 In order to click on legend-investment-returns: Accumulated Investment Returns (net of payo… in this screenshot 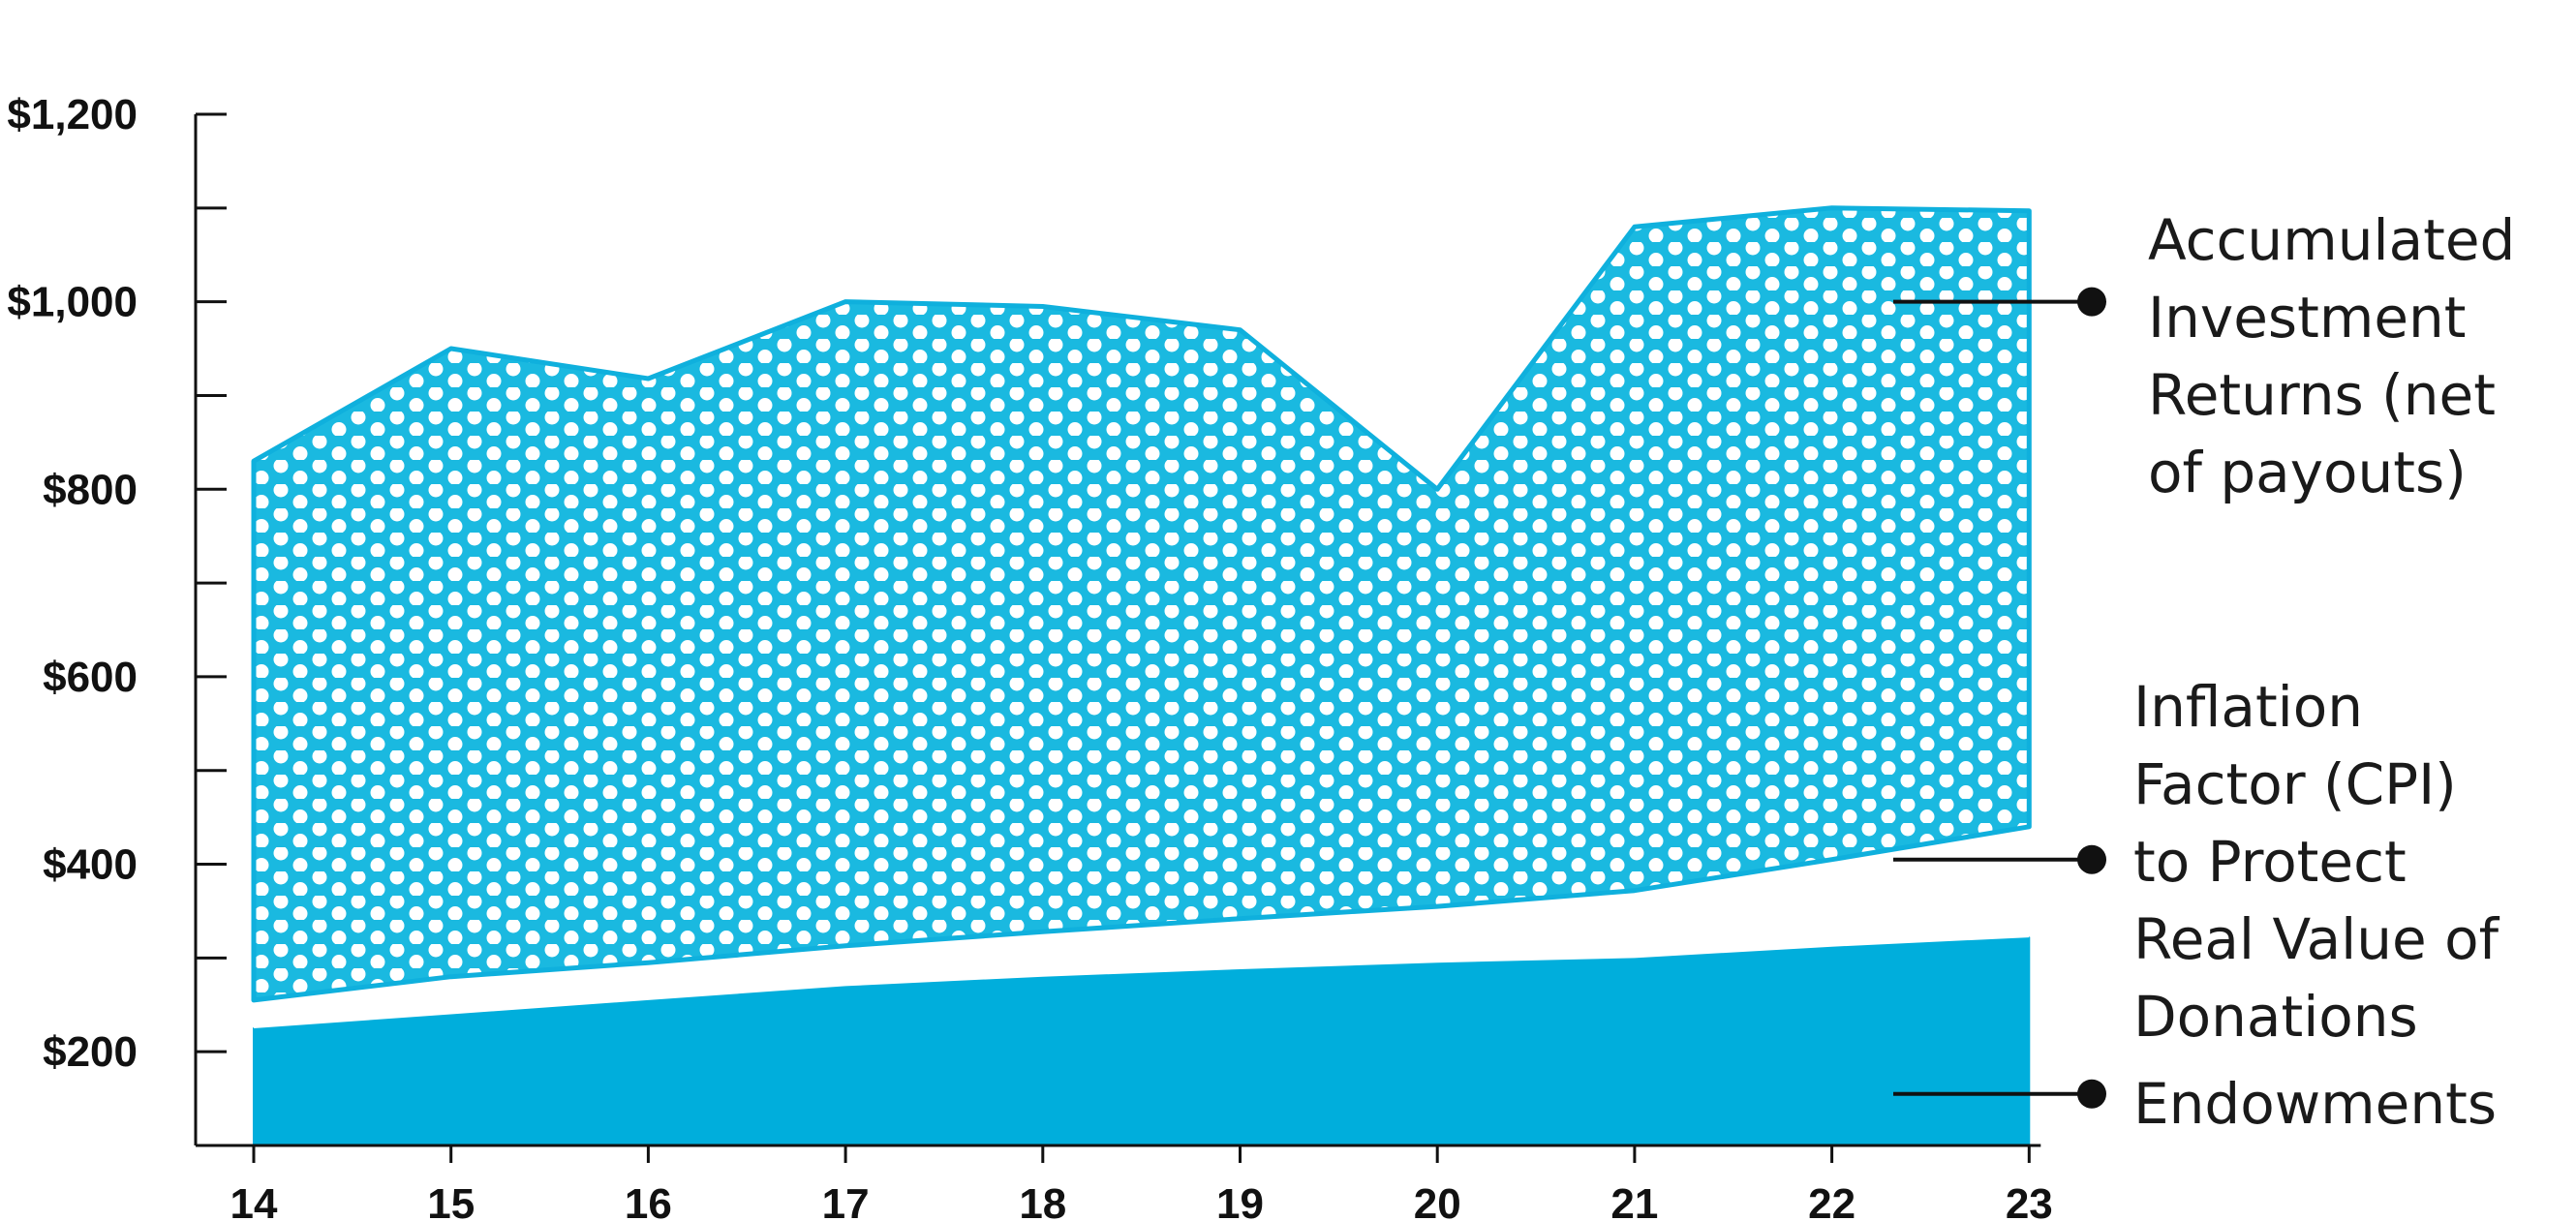, I will do `click(2204, 356)`.